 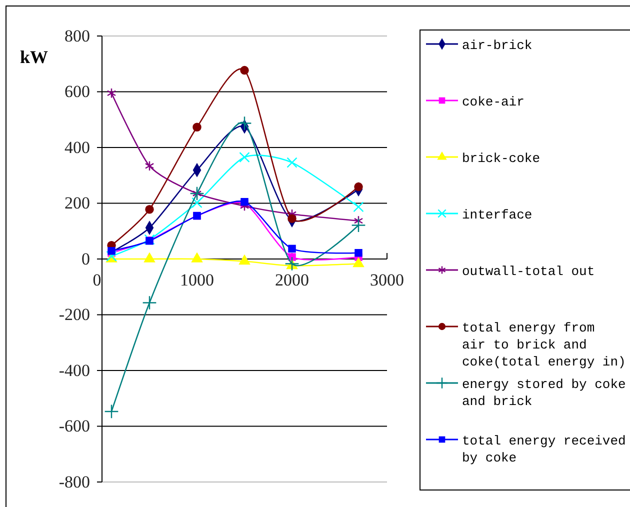 I want to click on y-tick-label: 200, so click(x=77, y=203).